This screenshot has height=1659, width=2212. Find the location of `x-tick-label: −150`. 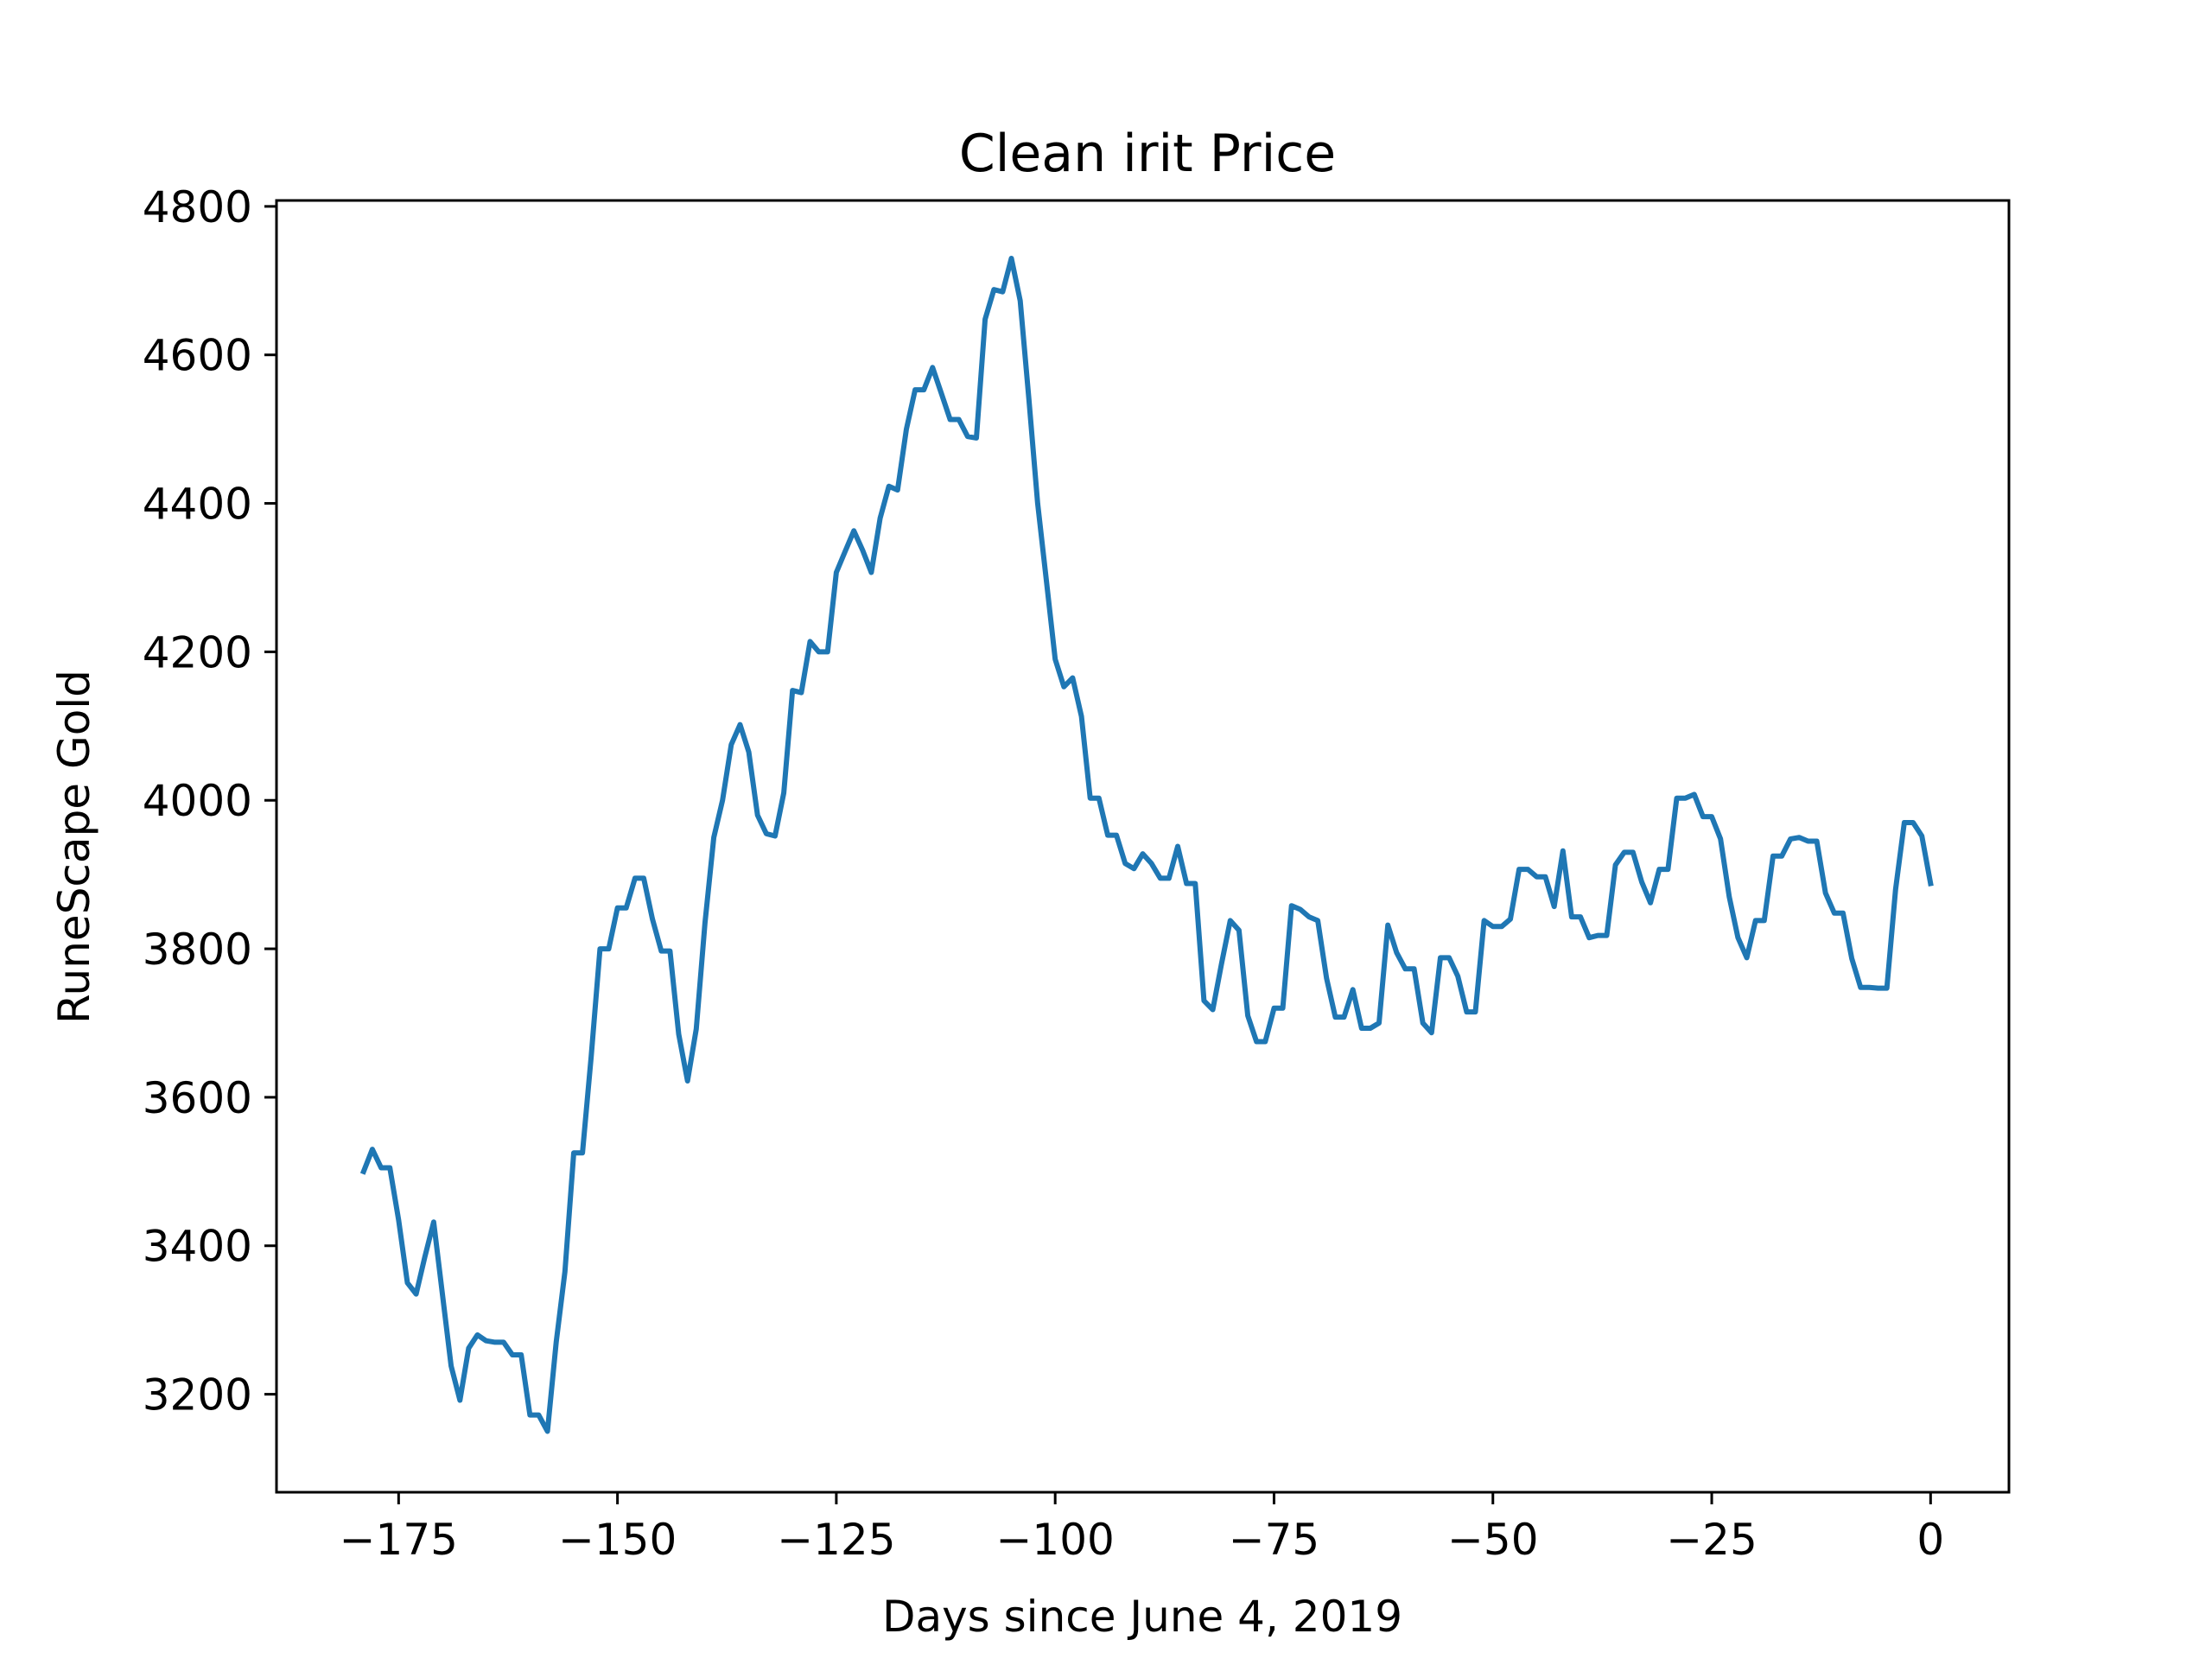

x-tick-label: −150 is located at coordinates (617, 1540).